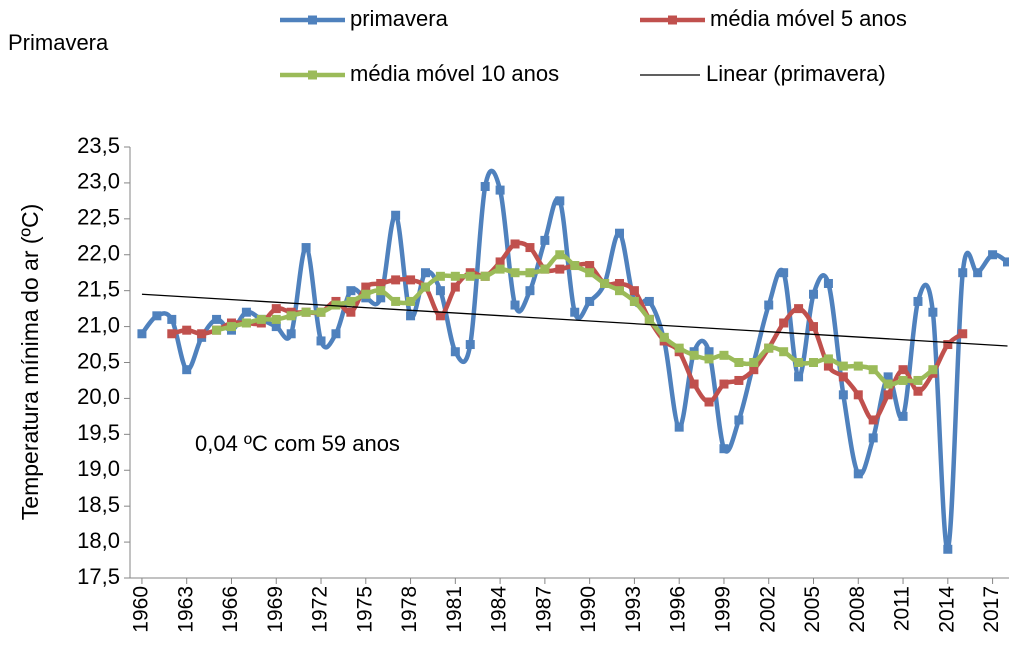 This screenshot has height=667, width=1009. Describe the element at coordinates (364, 609) in the screenshot. I see `x-tick-label: 1975` at that location.